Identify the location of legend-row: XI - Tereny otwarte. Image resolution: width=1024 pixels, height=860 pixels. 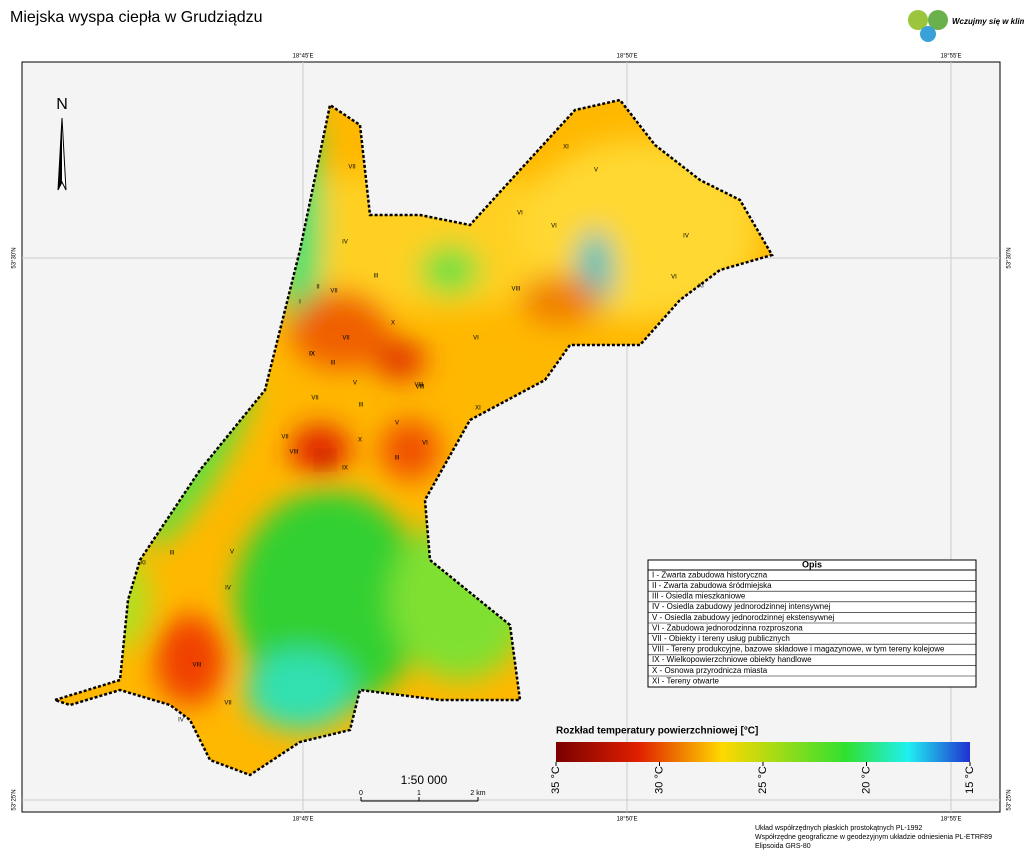
(686, 680).